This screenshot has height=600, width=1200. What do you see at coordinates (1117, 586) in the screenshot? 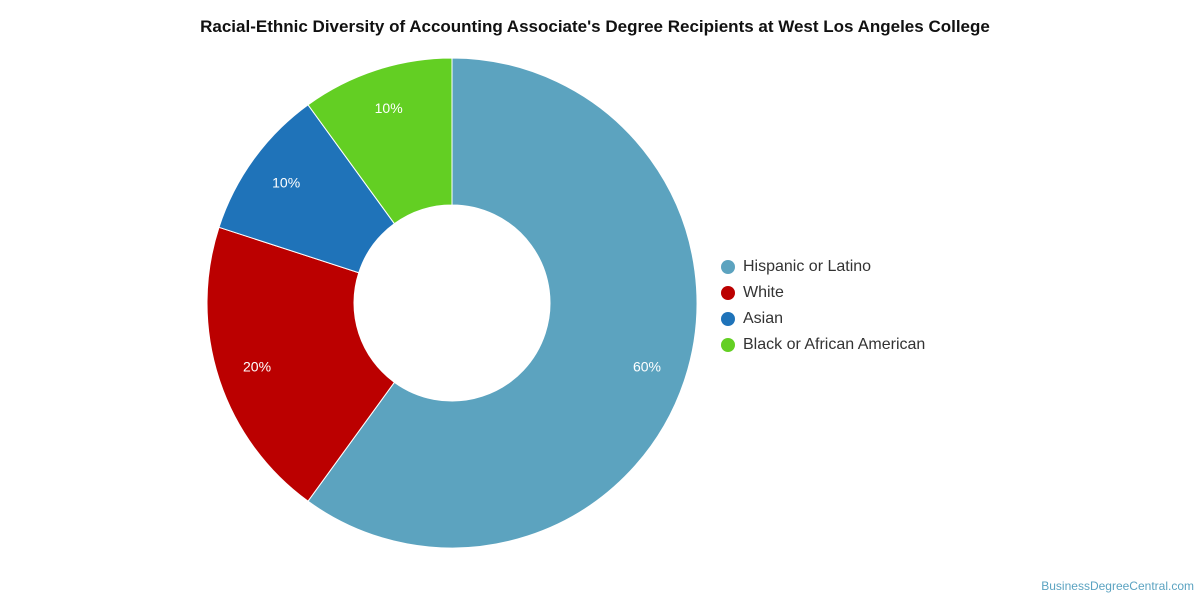
I see `site-credit: BusinessDegreeCentral.com` at bounding box center [1117, 586].